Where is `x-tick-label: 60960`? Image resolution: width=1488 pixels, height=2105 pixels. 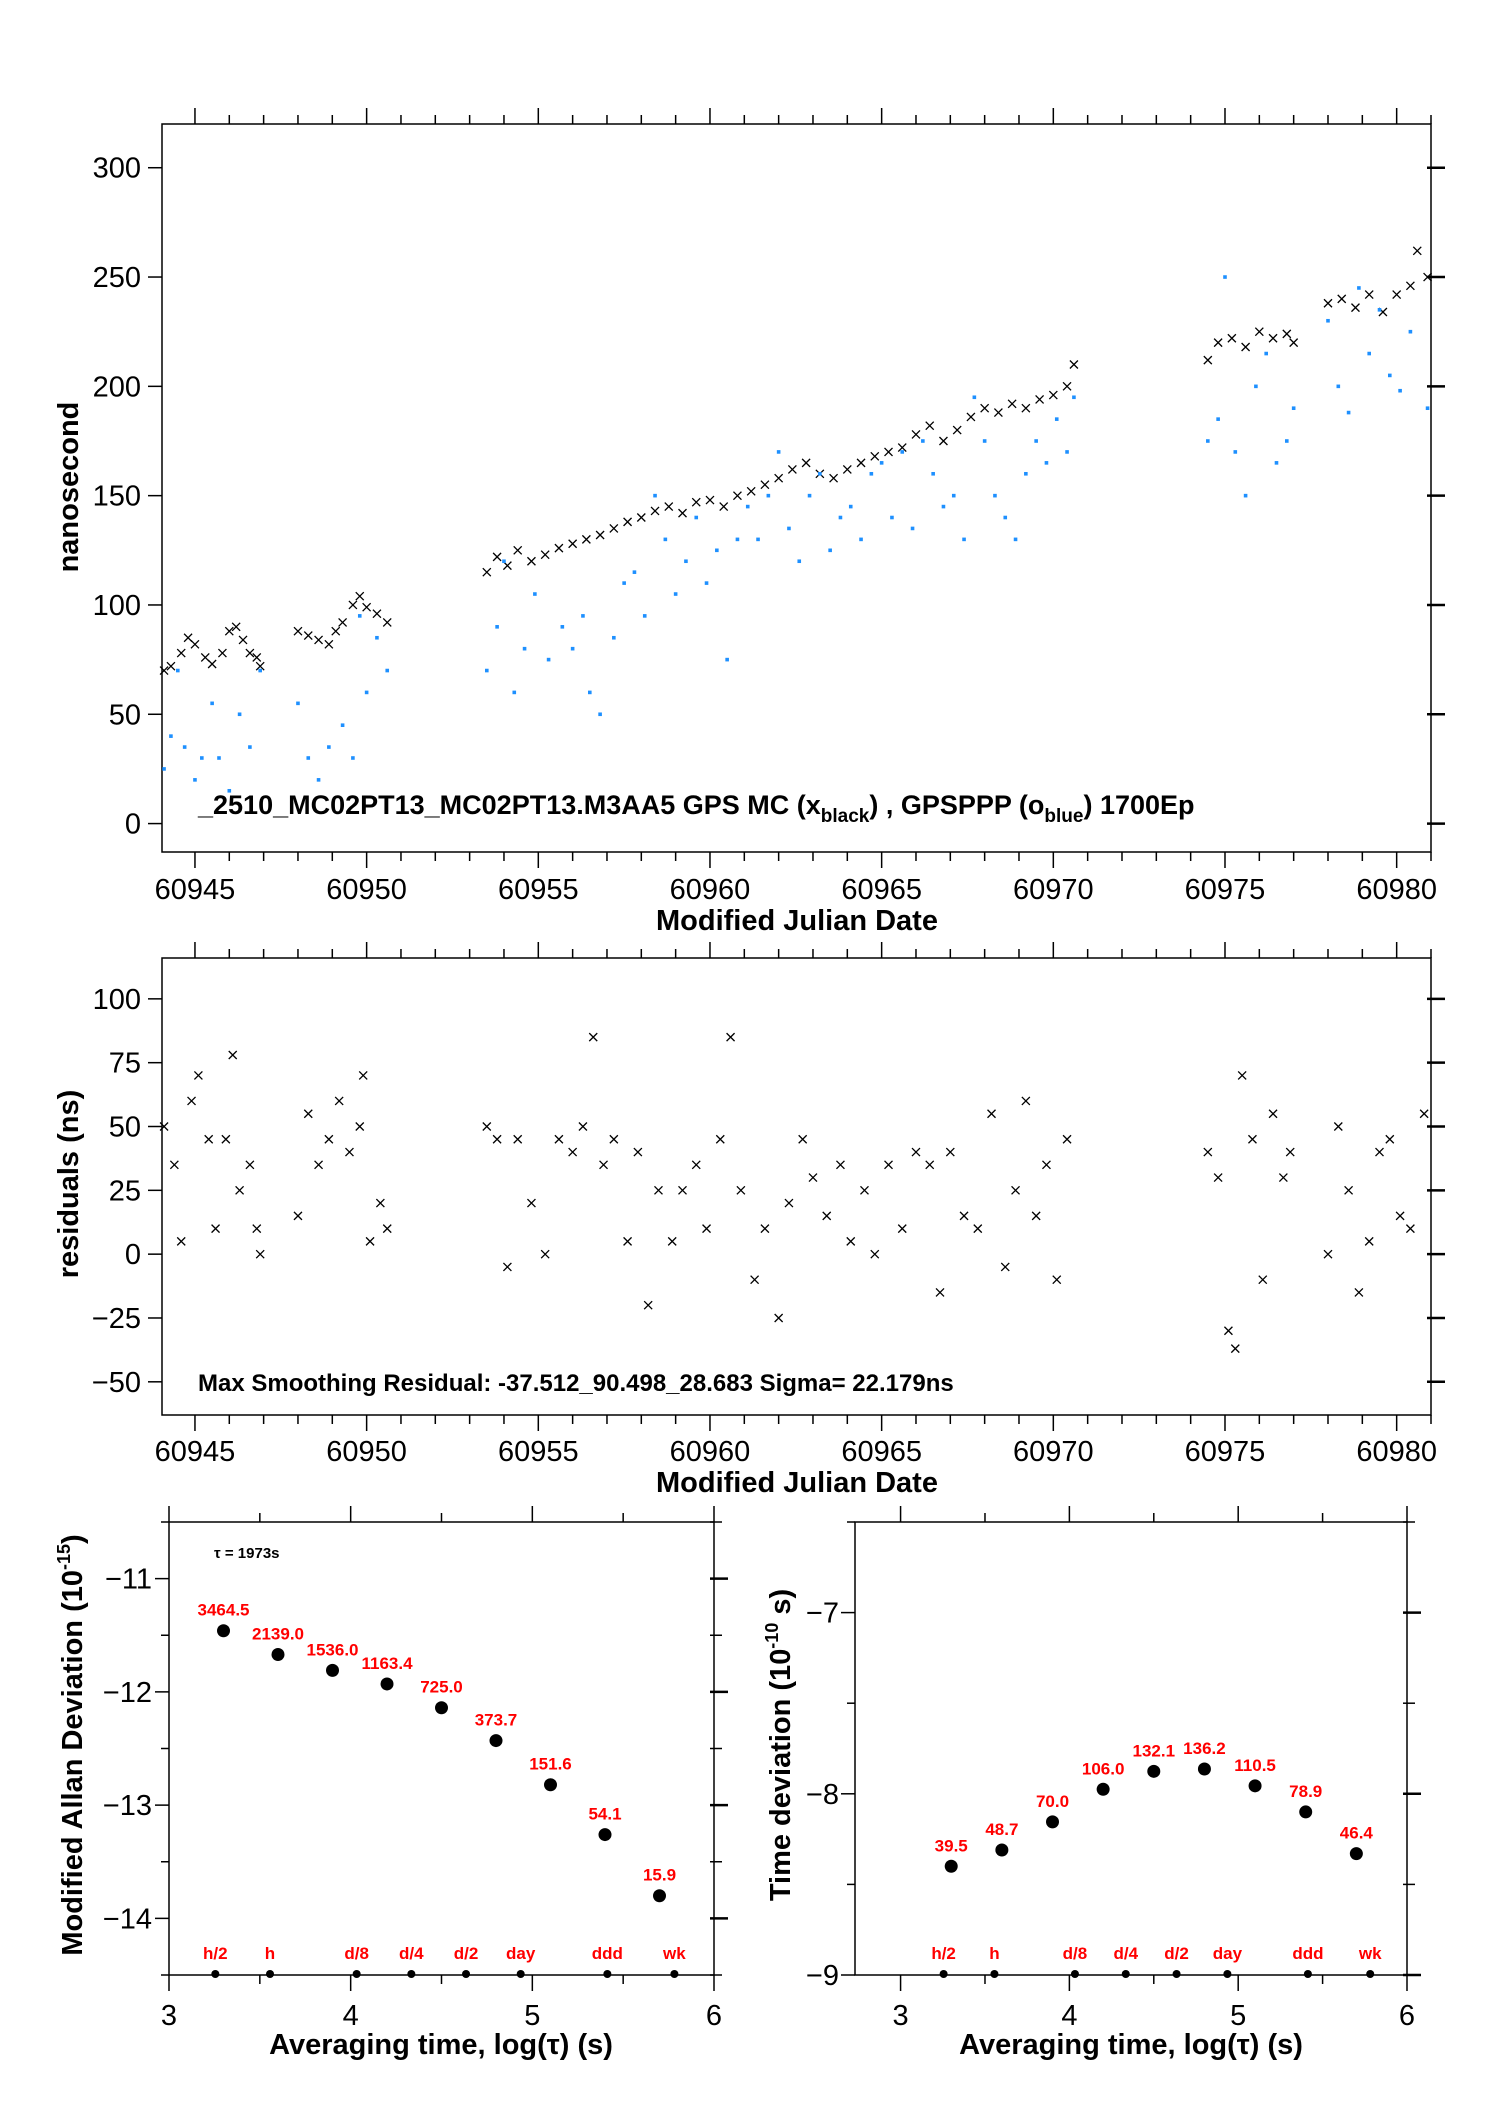
x-tick-label: 60960 is located at coordinates (710, 1452).